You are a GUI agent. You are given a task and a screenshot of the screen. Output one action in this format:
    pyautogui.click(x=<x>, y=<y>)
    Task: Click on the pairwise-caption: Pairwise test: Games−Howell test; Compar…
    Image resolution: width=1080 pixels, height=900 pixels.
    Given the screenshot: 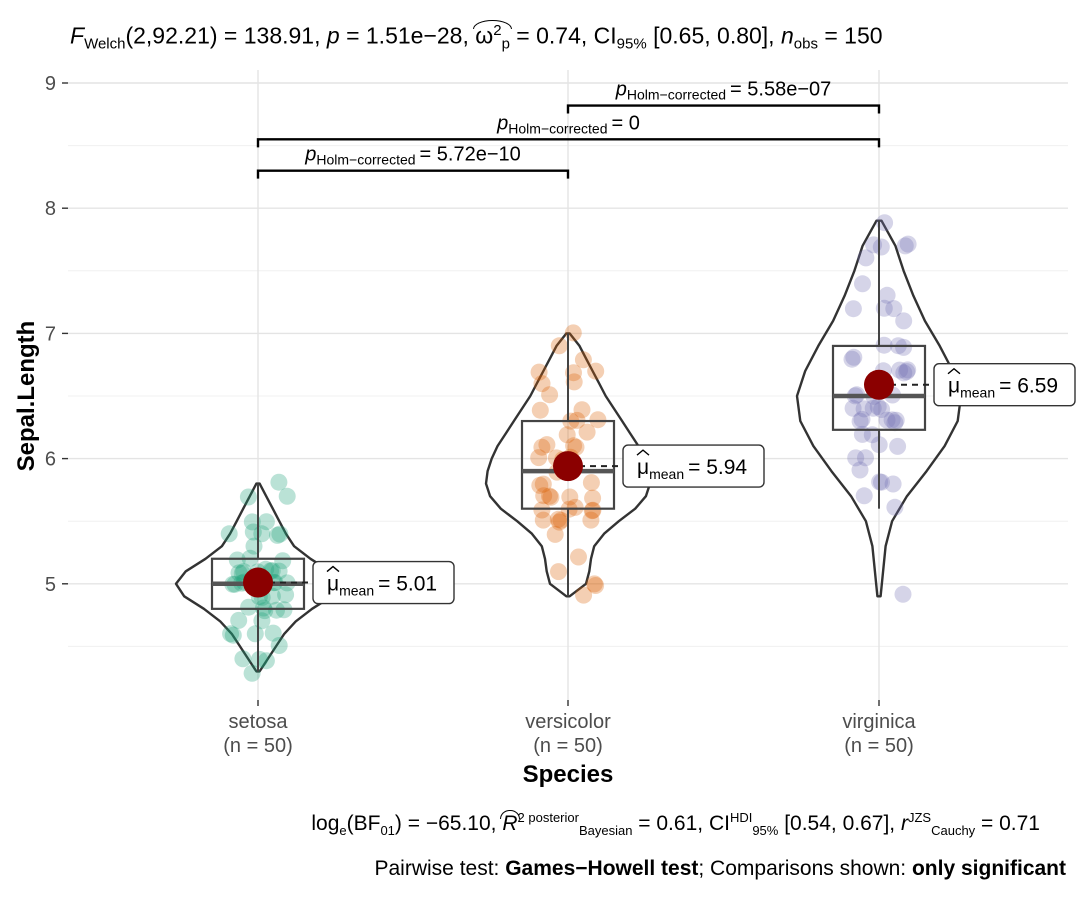 What is the action you would take?
    pyautogui.click(x=721, y=869)
    